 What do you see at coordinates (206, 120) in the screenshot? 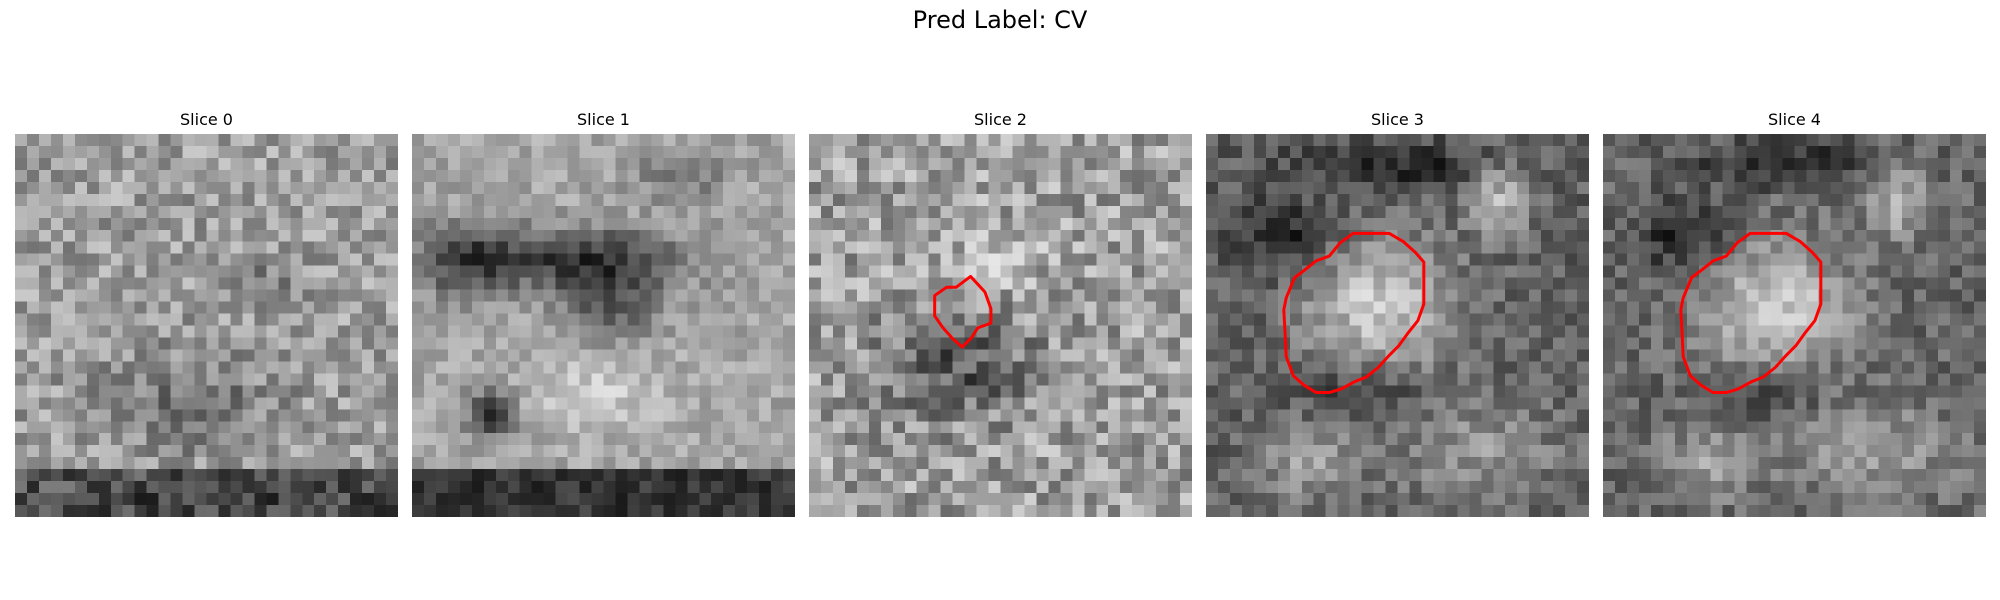
I see `slice-title-0: Slice 0` at bounding box center [206, 120].